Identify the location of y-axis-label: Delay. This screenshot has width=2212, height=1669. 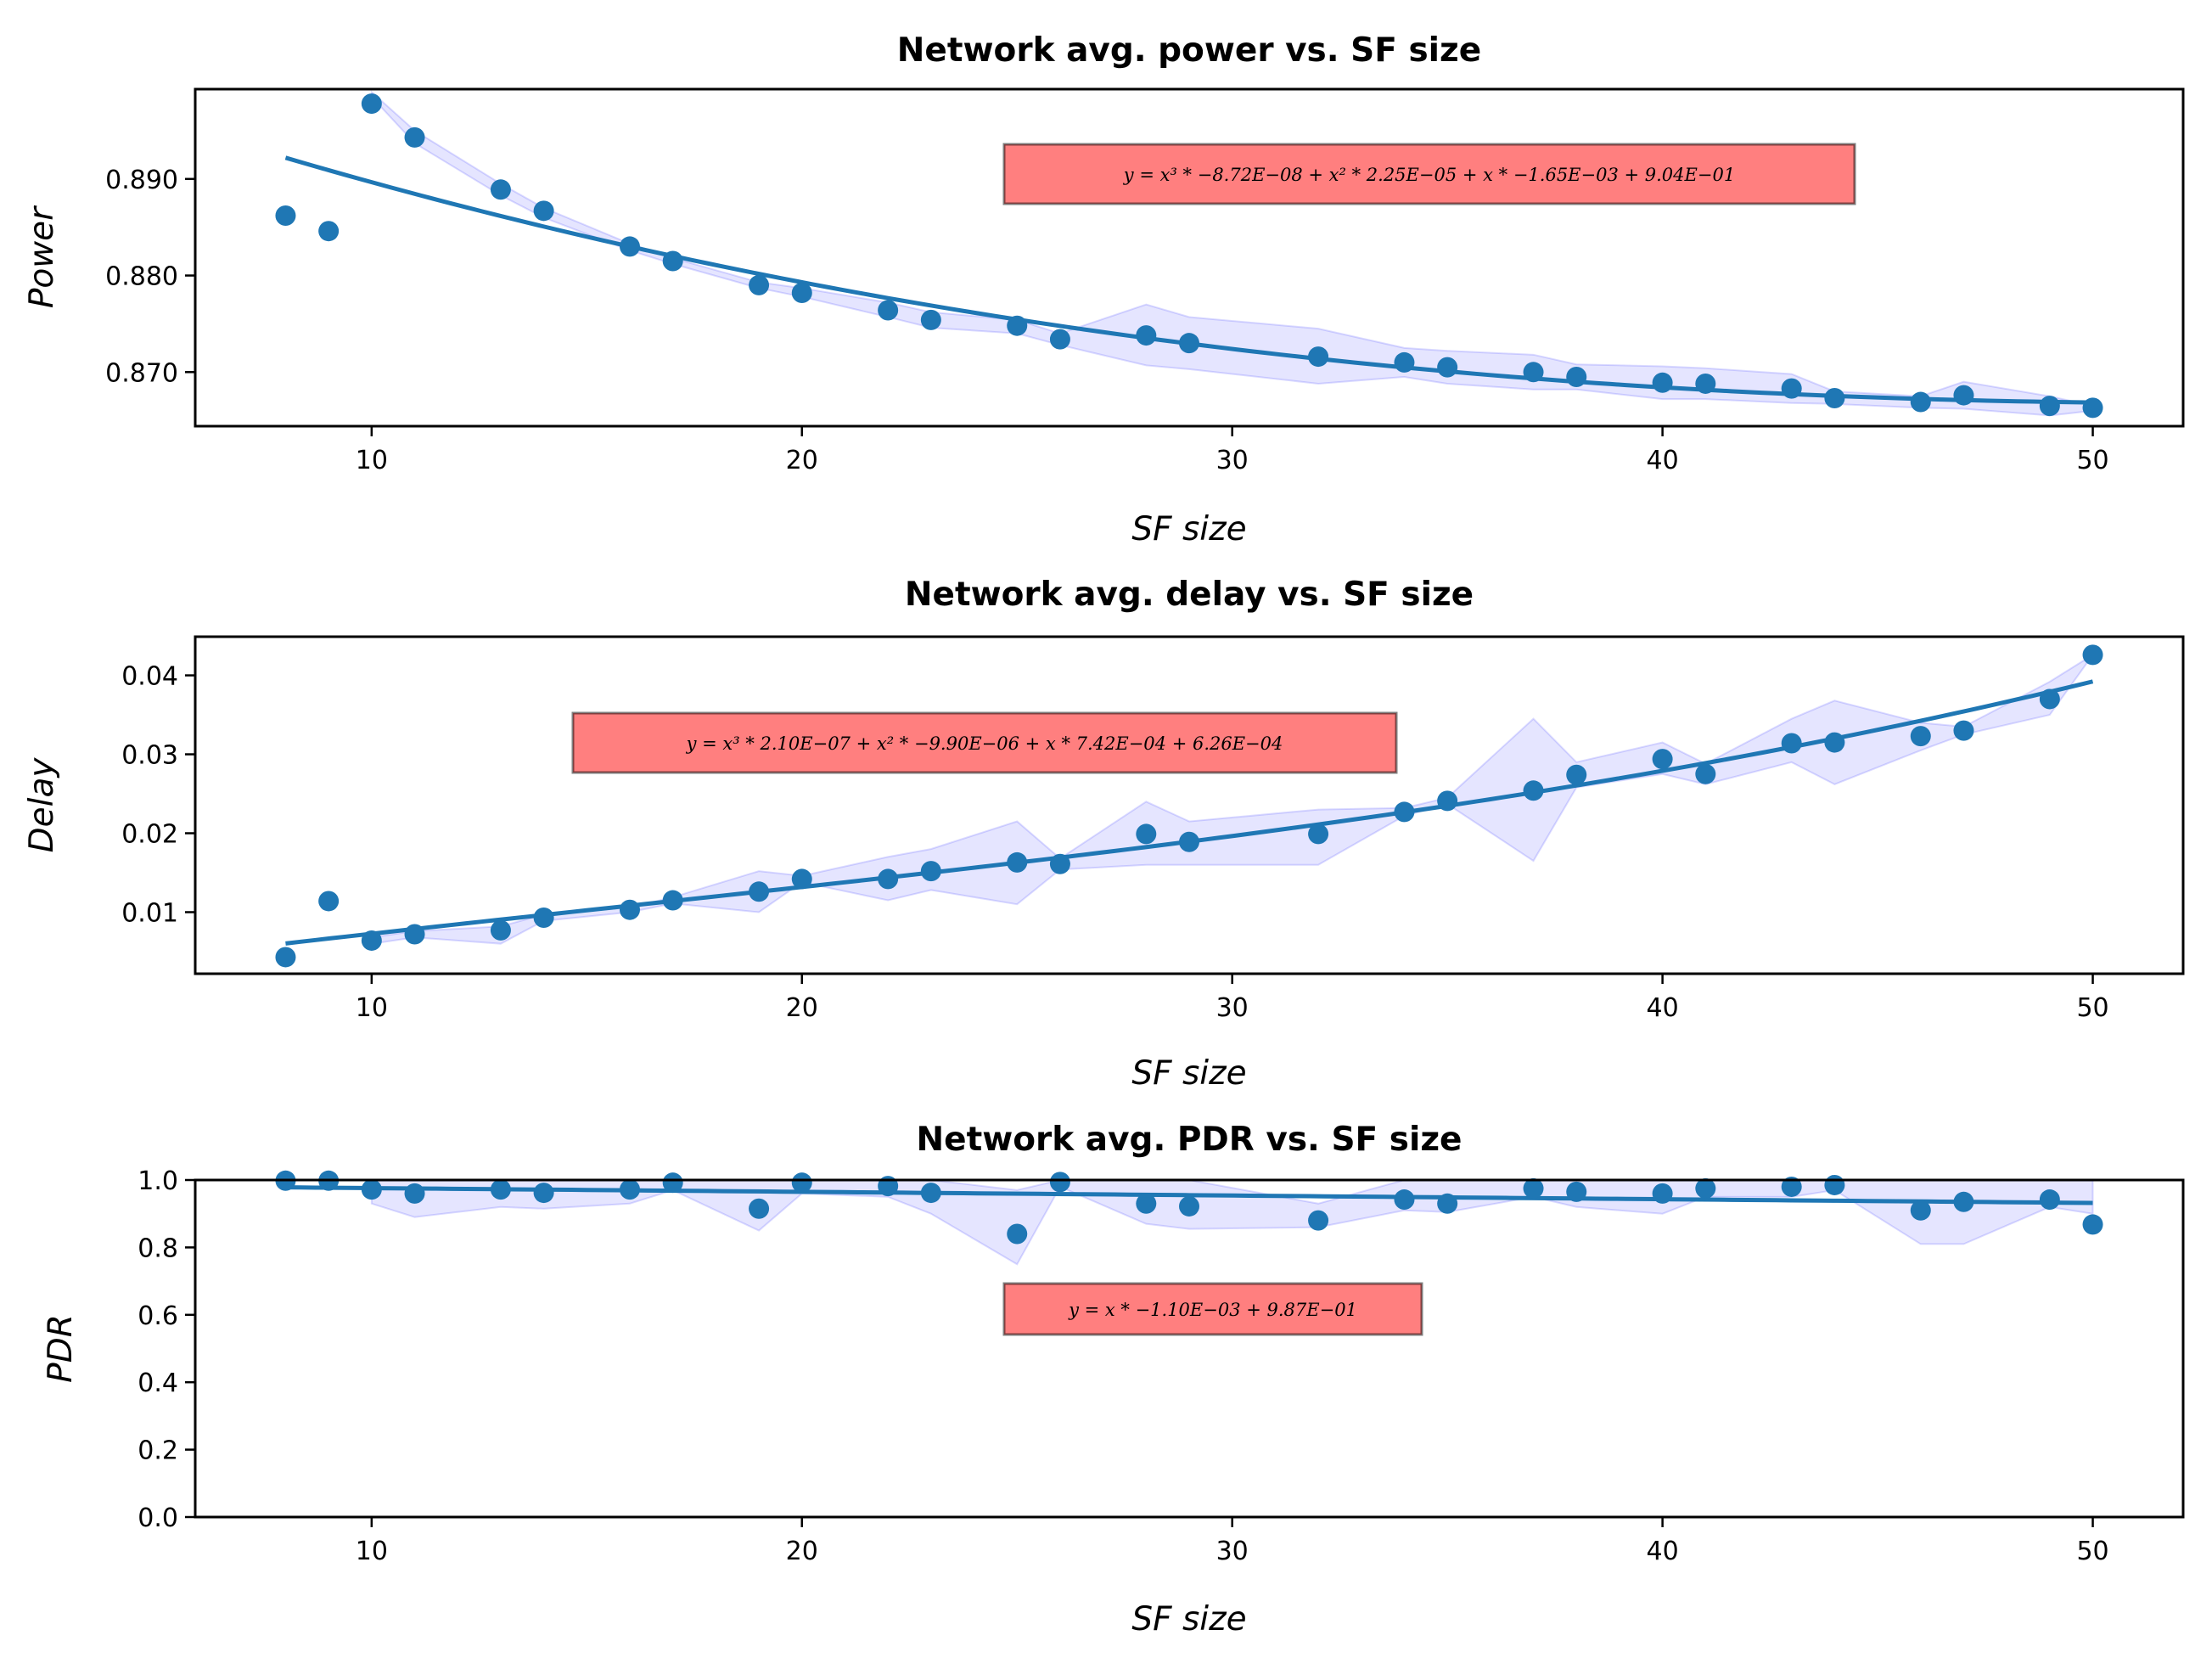
(42, 805).